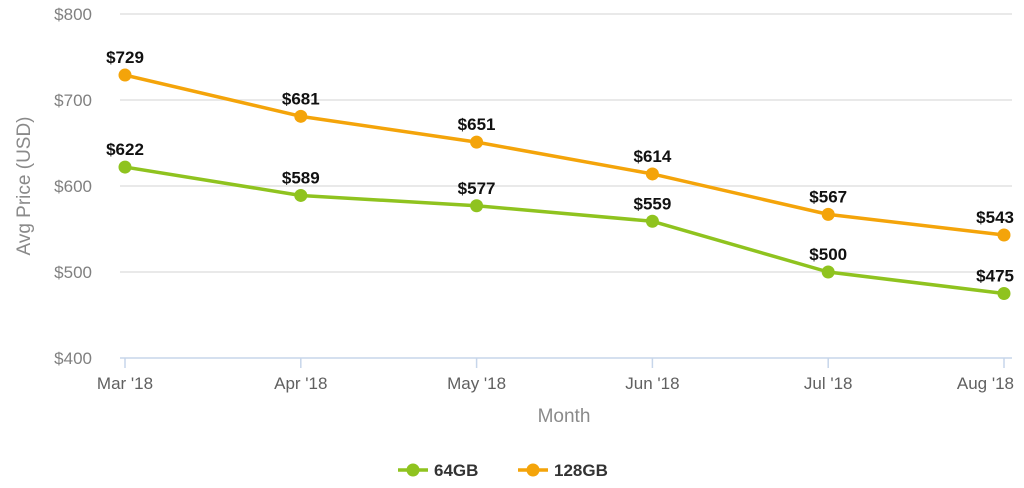 Image resolution: width=1024 pixels, height=488 pixels. What do you see at coordinates (73, 14) in the screenshot?
I see `y-tick-label: $800` at bounding box center [73, 14].